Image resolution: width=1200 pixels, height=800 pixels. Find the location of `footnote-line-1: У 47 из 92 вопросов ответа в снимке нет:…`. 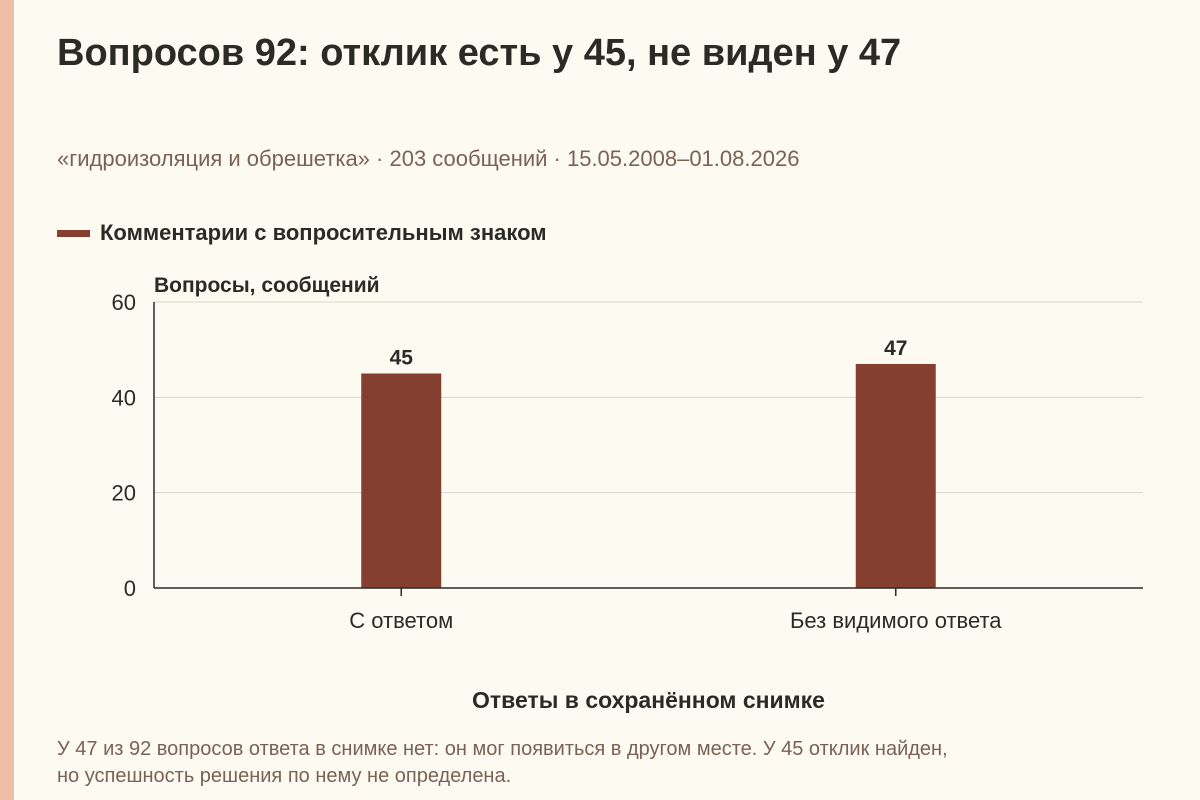

footnote-line-1: У 47 из 92 вопросов ответа в снимке нет:… is located at coordinates (502, 749).